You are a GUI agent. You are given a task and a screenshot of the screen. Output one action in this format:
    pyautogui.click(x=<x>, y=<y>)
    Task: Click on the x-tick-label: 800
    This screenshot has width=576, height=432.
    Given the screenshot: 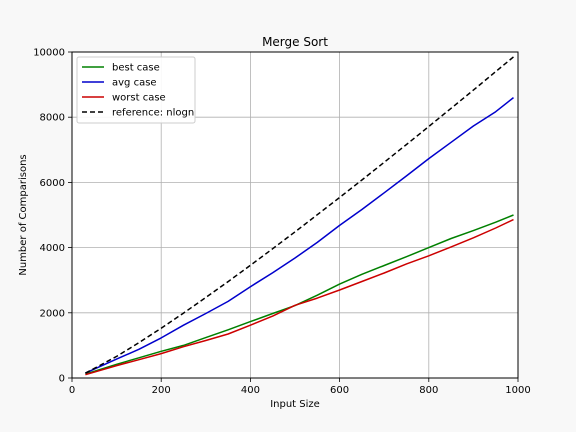 What is the action you would take?
    pyautogui.click(x=428, y=390)
    